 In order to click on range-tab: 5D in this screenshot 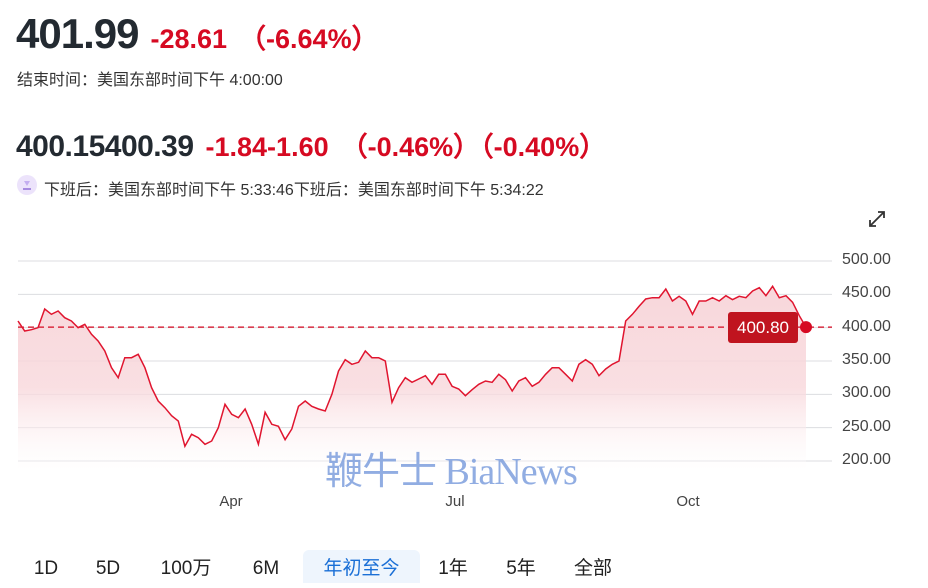, I will do `click(108, 566)`.